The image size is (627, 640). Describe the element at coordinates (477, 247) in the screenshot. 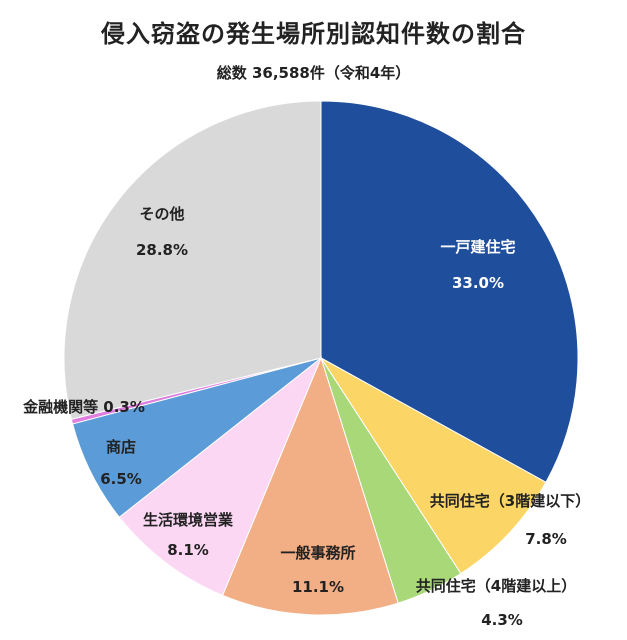

I see `slice-label: 一戸建住宅` at that location.